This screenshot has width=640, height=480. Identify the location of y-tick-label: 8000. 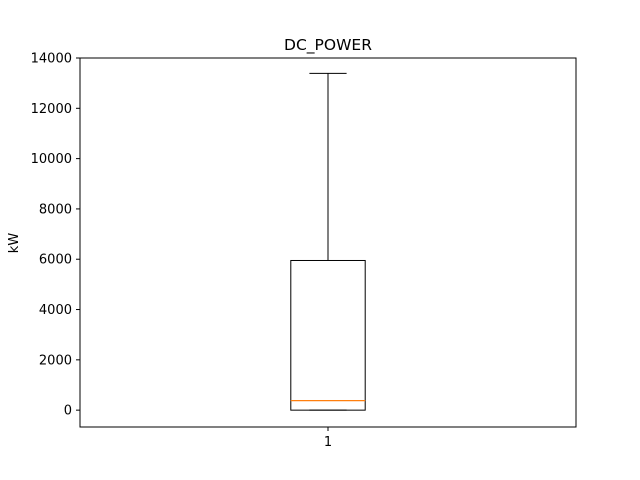
(55, 209).